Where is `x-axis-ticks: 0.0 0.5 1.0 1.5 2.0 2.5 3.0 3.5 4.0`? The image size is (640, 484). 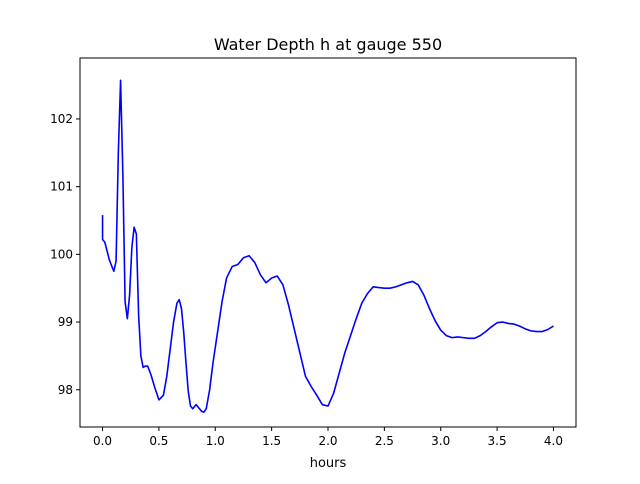
x-axis-ticks: 0.0 0.5 1.0 1.5 2.0 2.5 3.0 3.5 4.0 is located at coordinates (328, 437).